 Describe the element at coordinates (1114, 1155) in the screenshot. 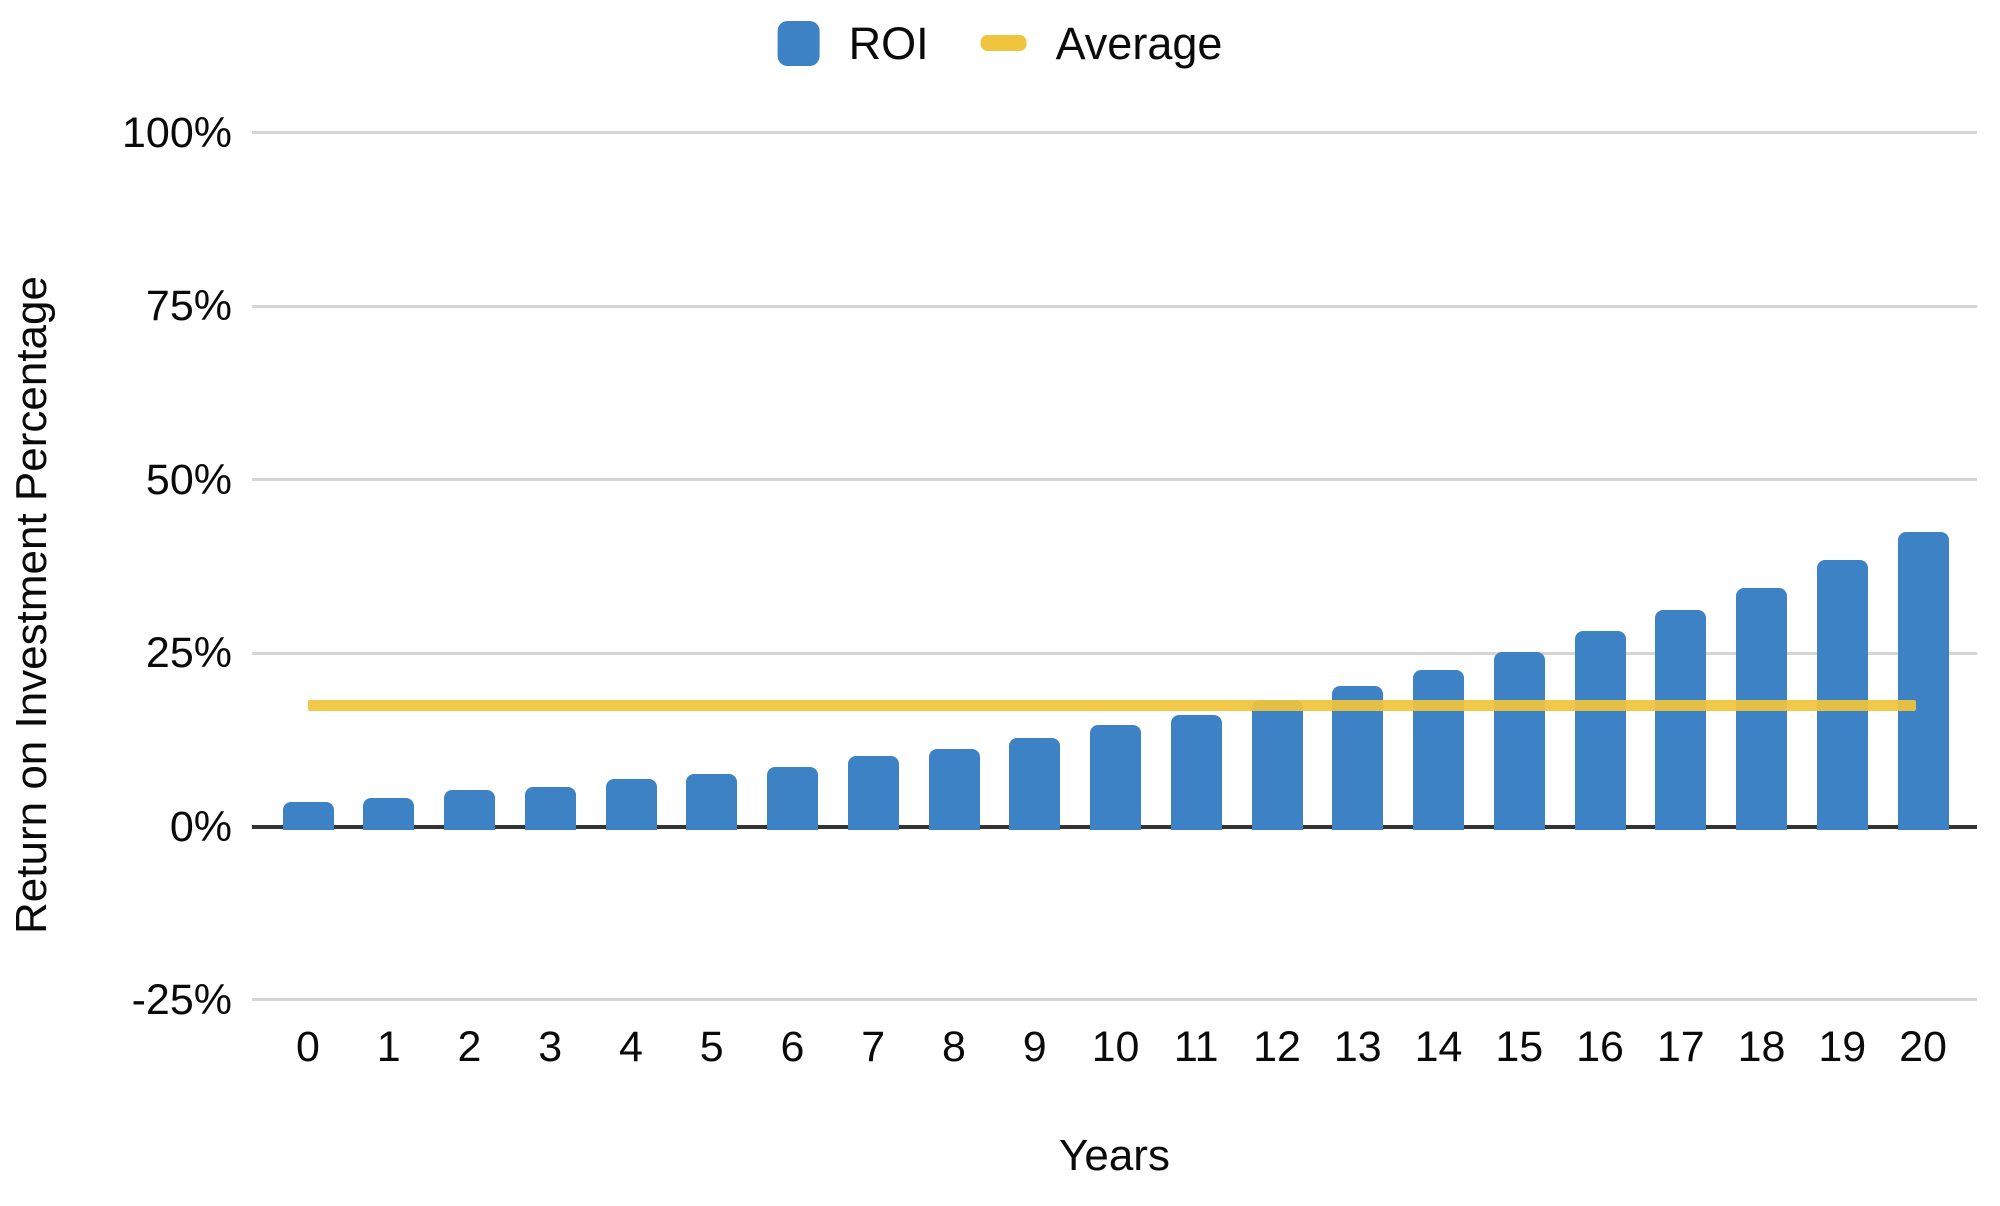

I see `x-axis-title: Years` at that location.